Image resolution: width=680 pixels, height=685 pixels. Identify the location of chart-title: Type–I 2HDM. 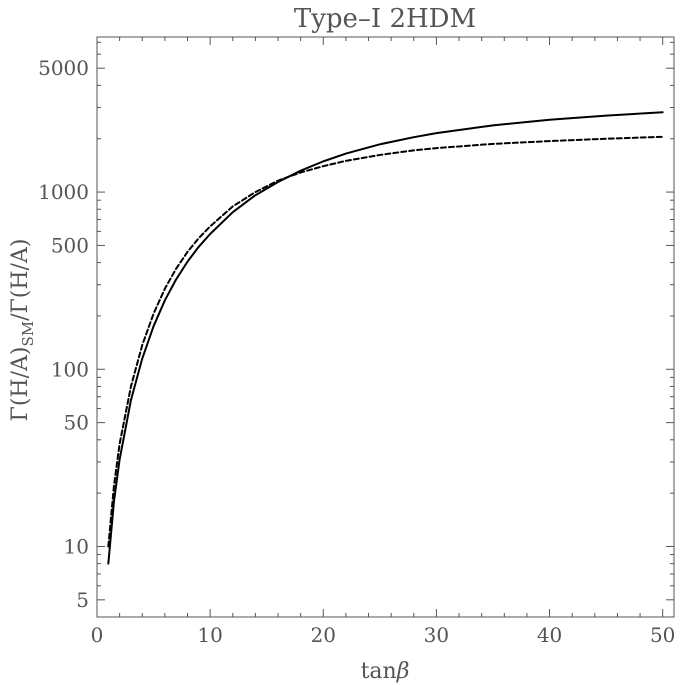
(385, 19).